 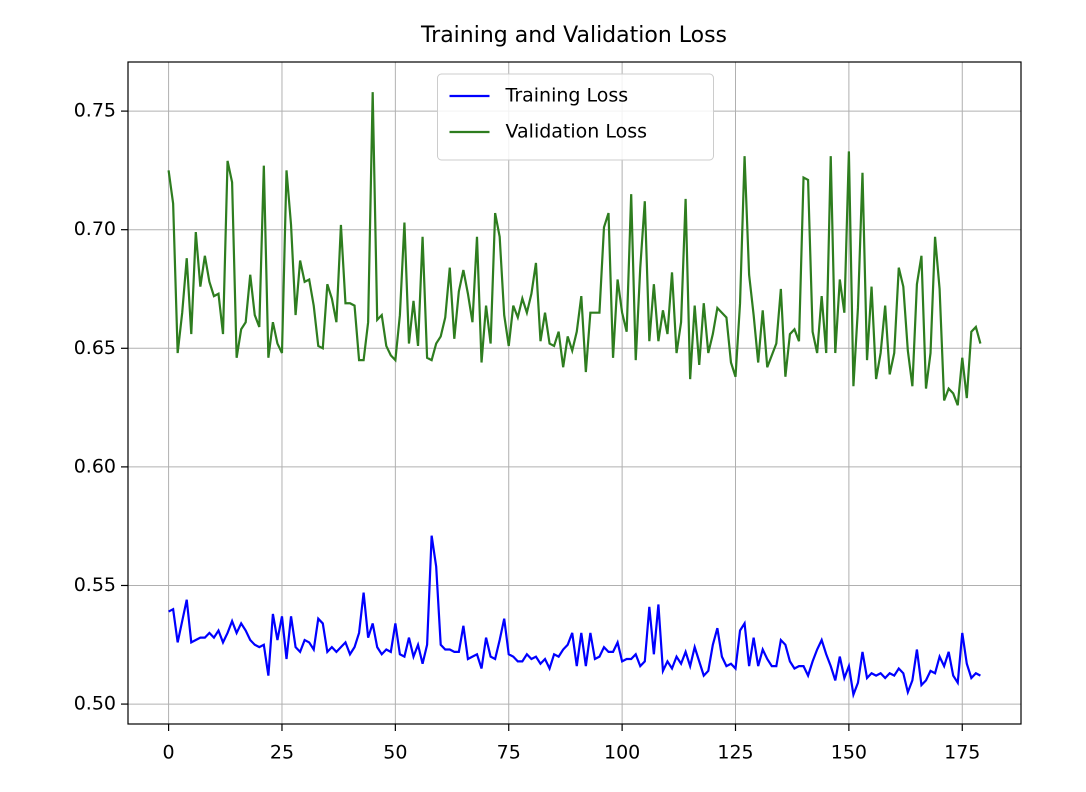 I want to click on legend-box, so click(x=575, y=117).